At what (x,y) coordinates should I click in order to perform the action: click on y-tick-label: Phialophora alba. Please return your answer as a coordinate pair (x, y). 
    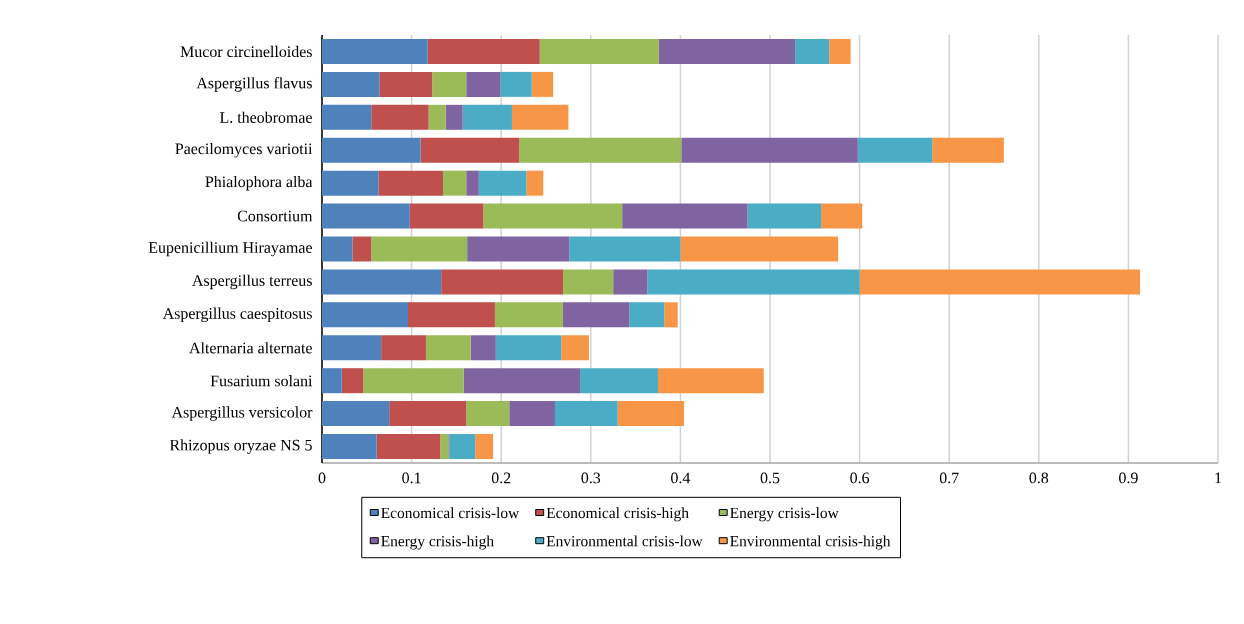
    Looking at the image, I should click on (259, 183).